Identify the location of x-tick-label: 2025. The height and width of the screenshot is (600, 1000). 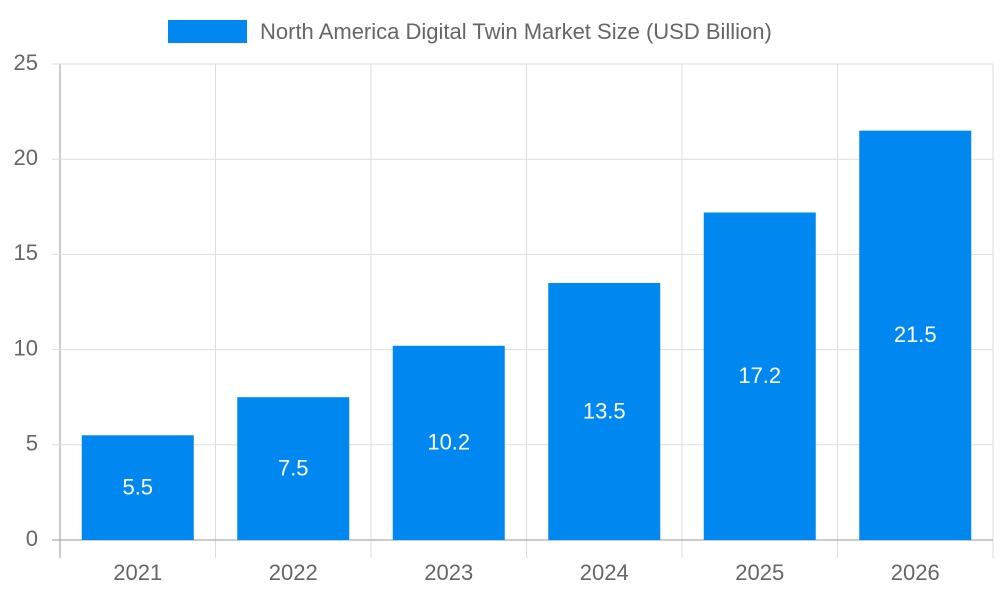
(759, 572).